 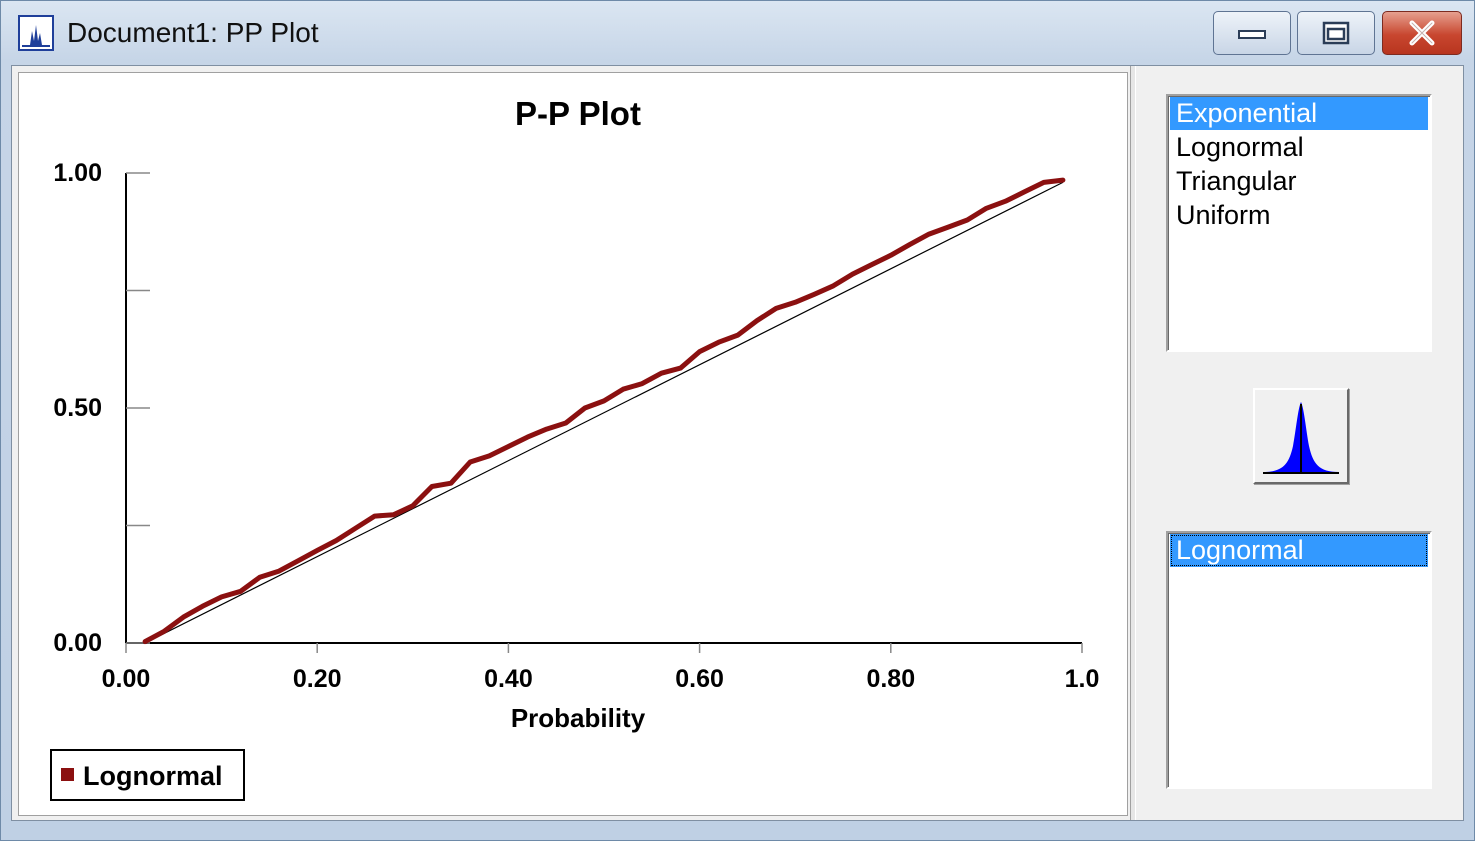 What do you see at coordinates (77, 408) in the screenshot?
I see `y-tick-label: 0.50` at bounding box center [77, 408].